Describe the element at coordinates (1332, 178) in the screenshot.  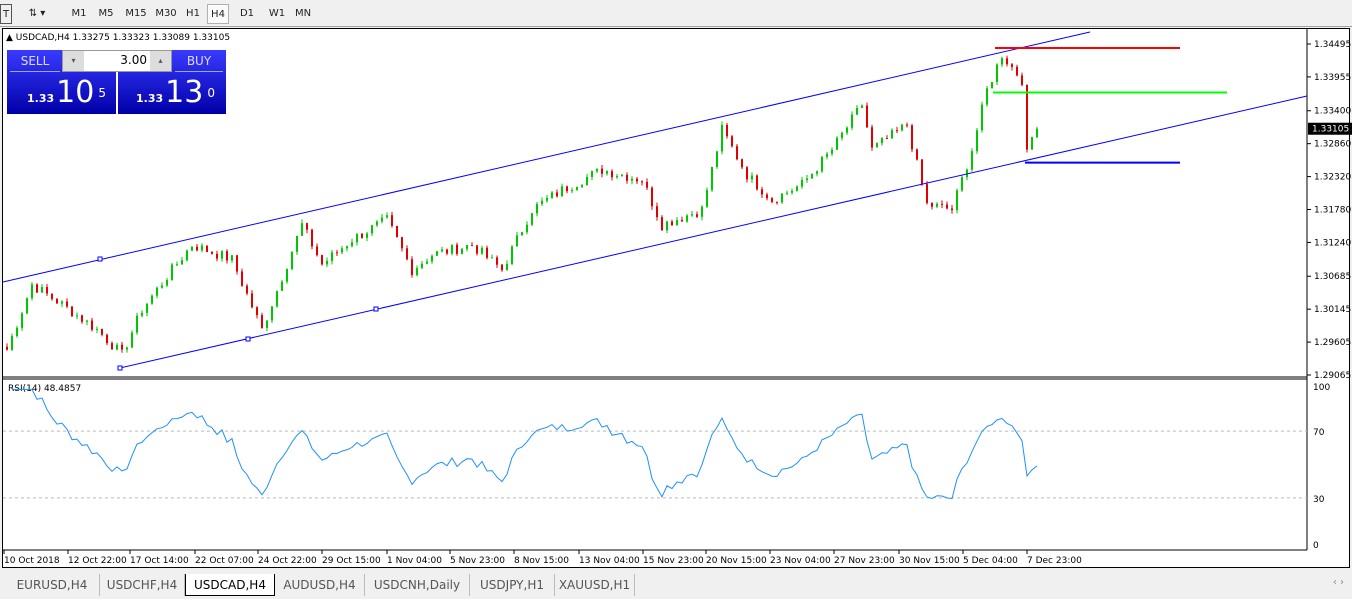
I see `price-label: 1.32320` at that location.